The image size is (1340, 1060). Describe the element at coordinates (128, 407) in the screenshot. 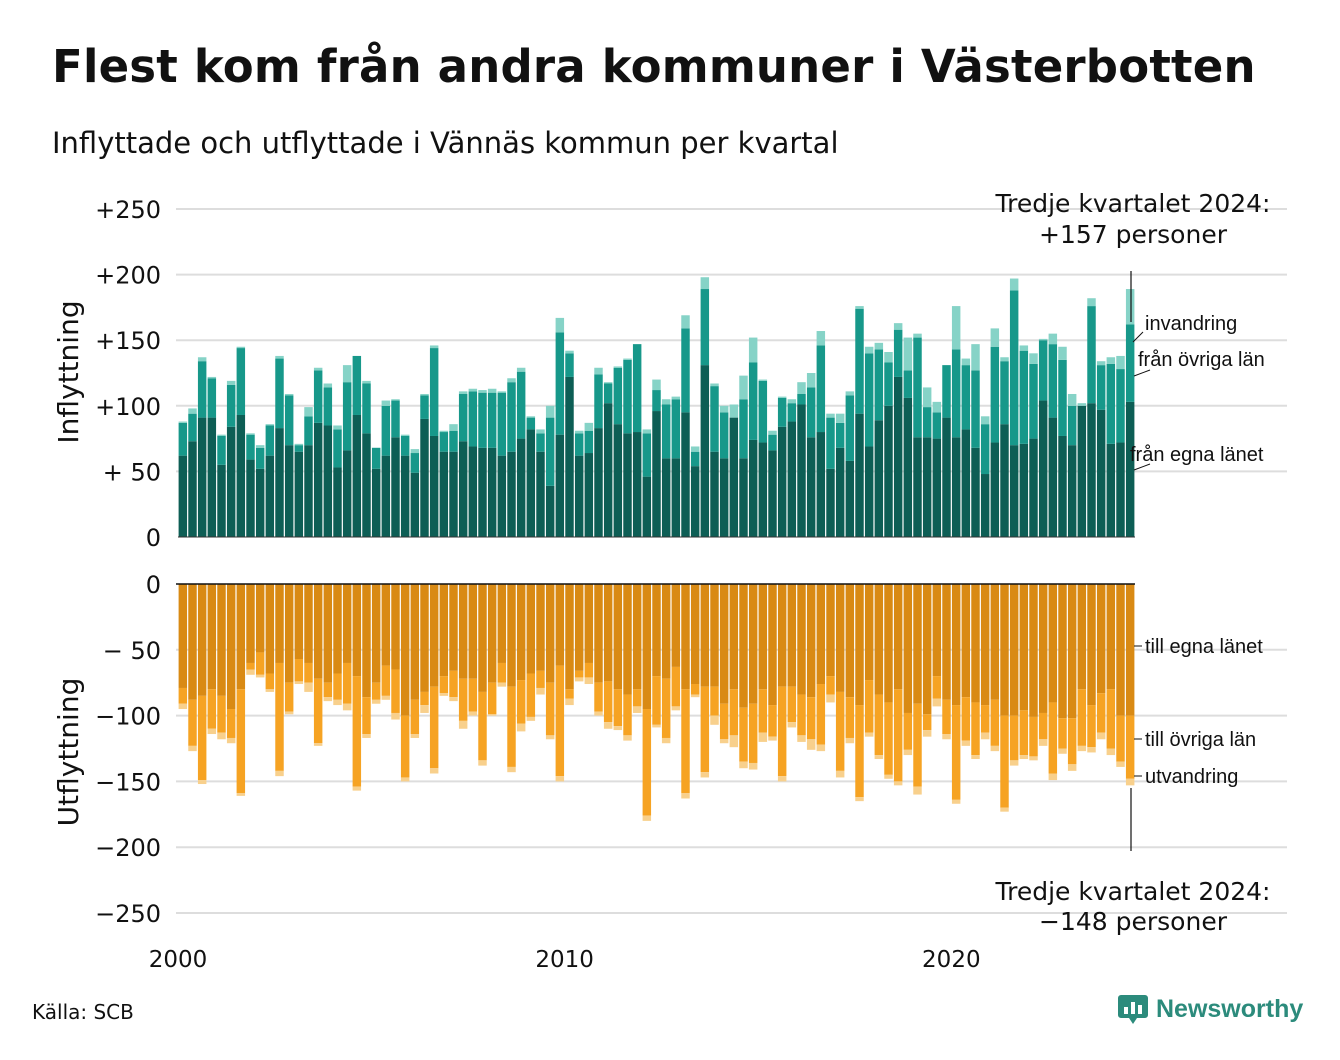

I see `y-tick-label: +100` at that location.